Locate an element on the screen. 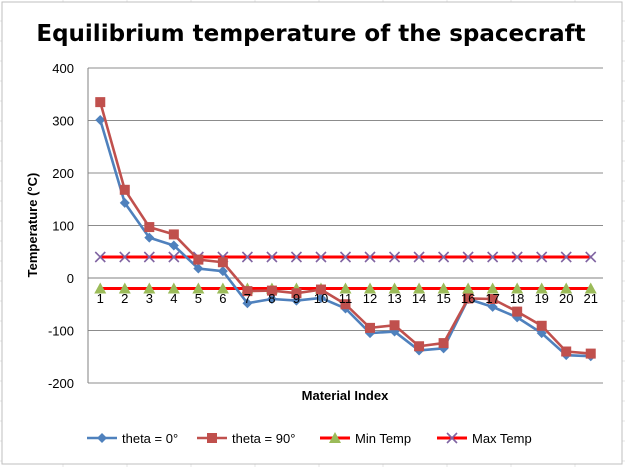 The height and width of the screenshot is (467, 625). legend-entry: theta = 90° is located at coordinates (246, 438).